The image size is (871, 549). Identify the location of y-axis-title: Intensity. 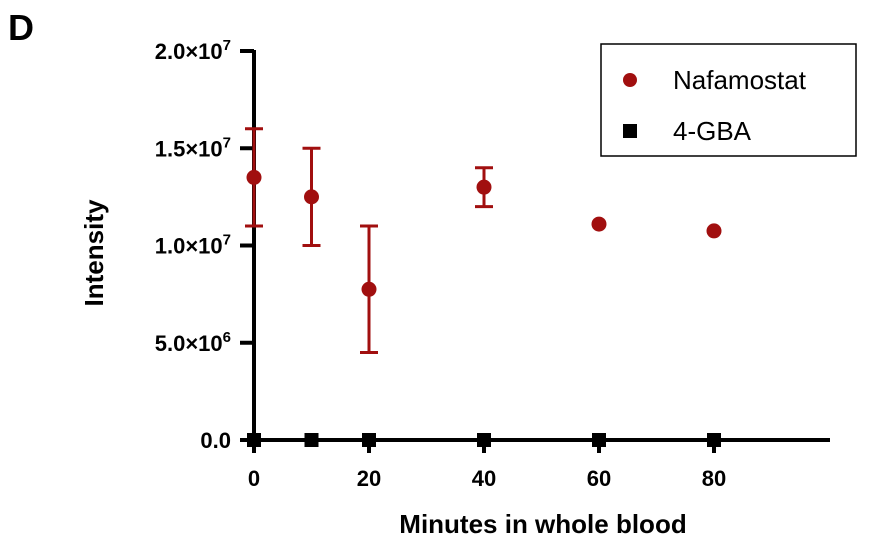
(94, 252).